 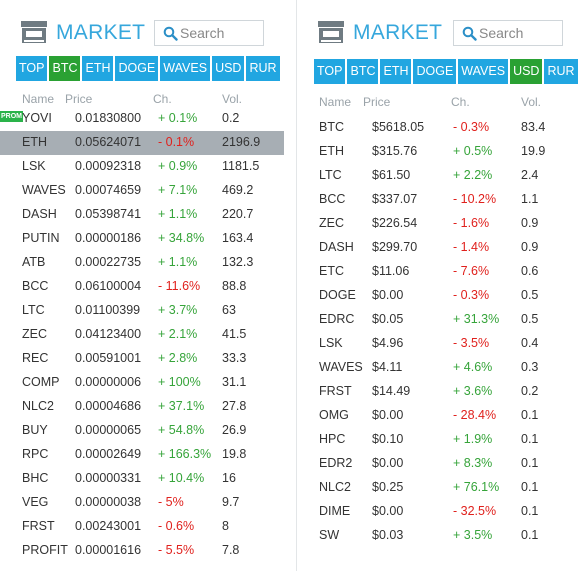 What do you see at coordinates (471, 247) in the screenshot?
I see `change-value: - 1.4%` at bounding box center [471, 247].